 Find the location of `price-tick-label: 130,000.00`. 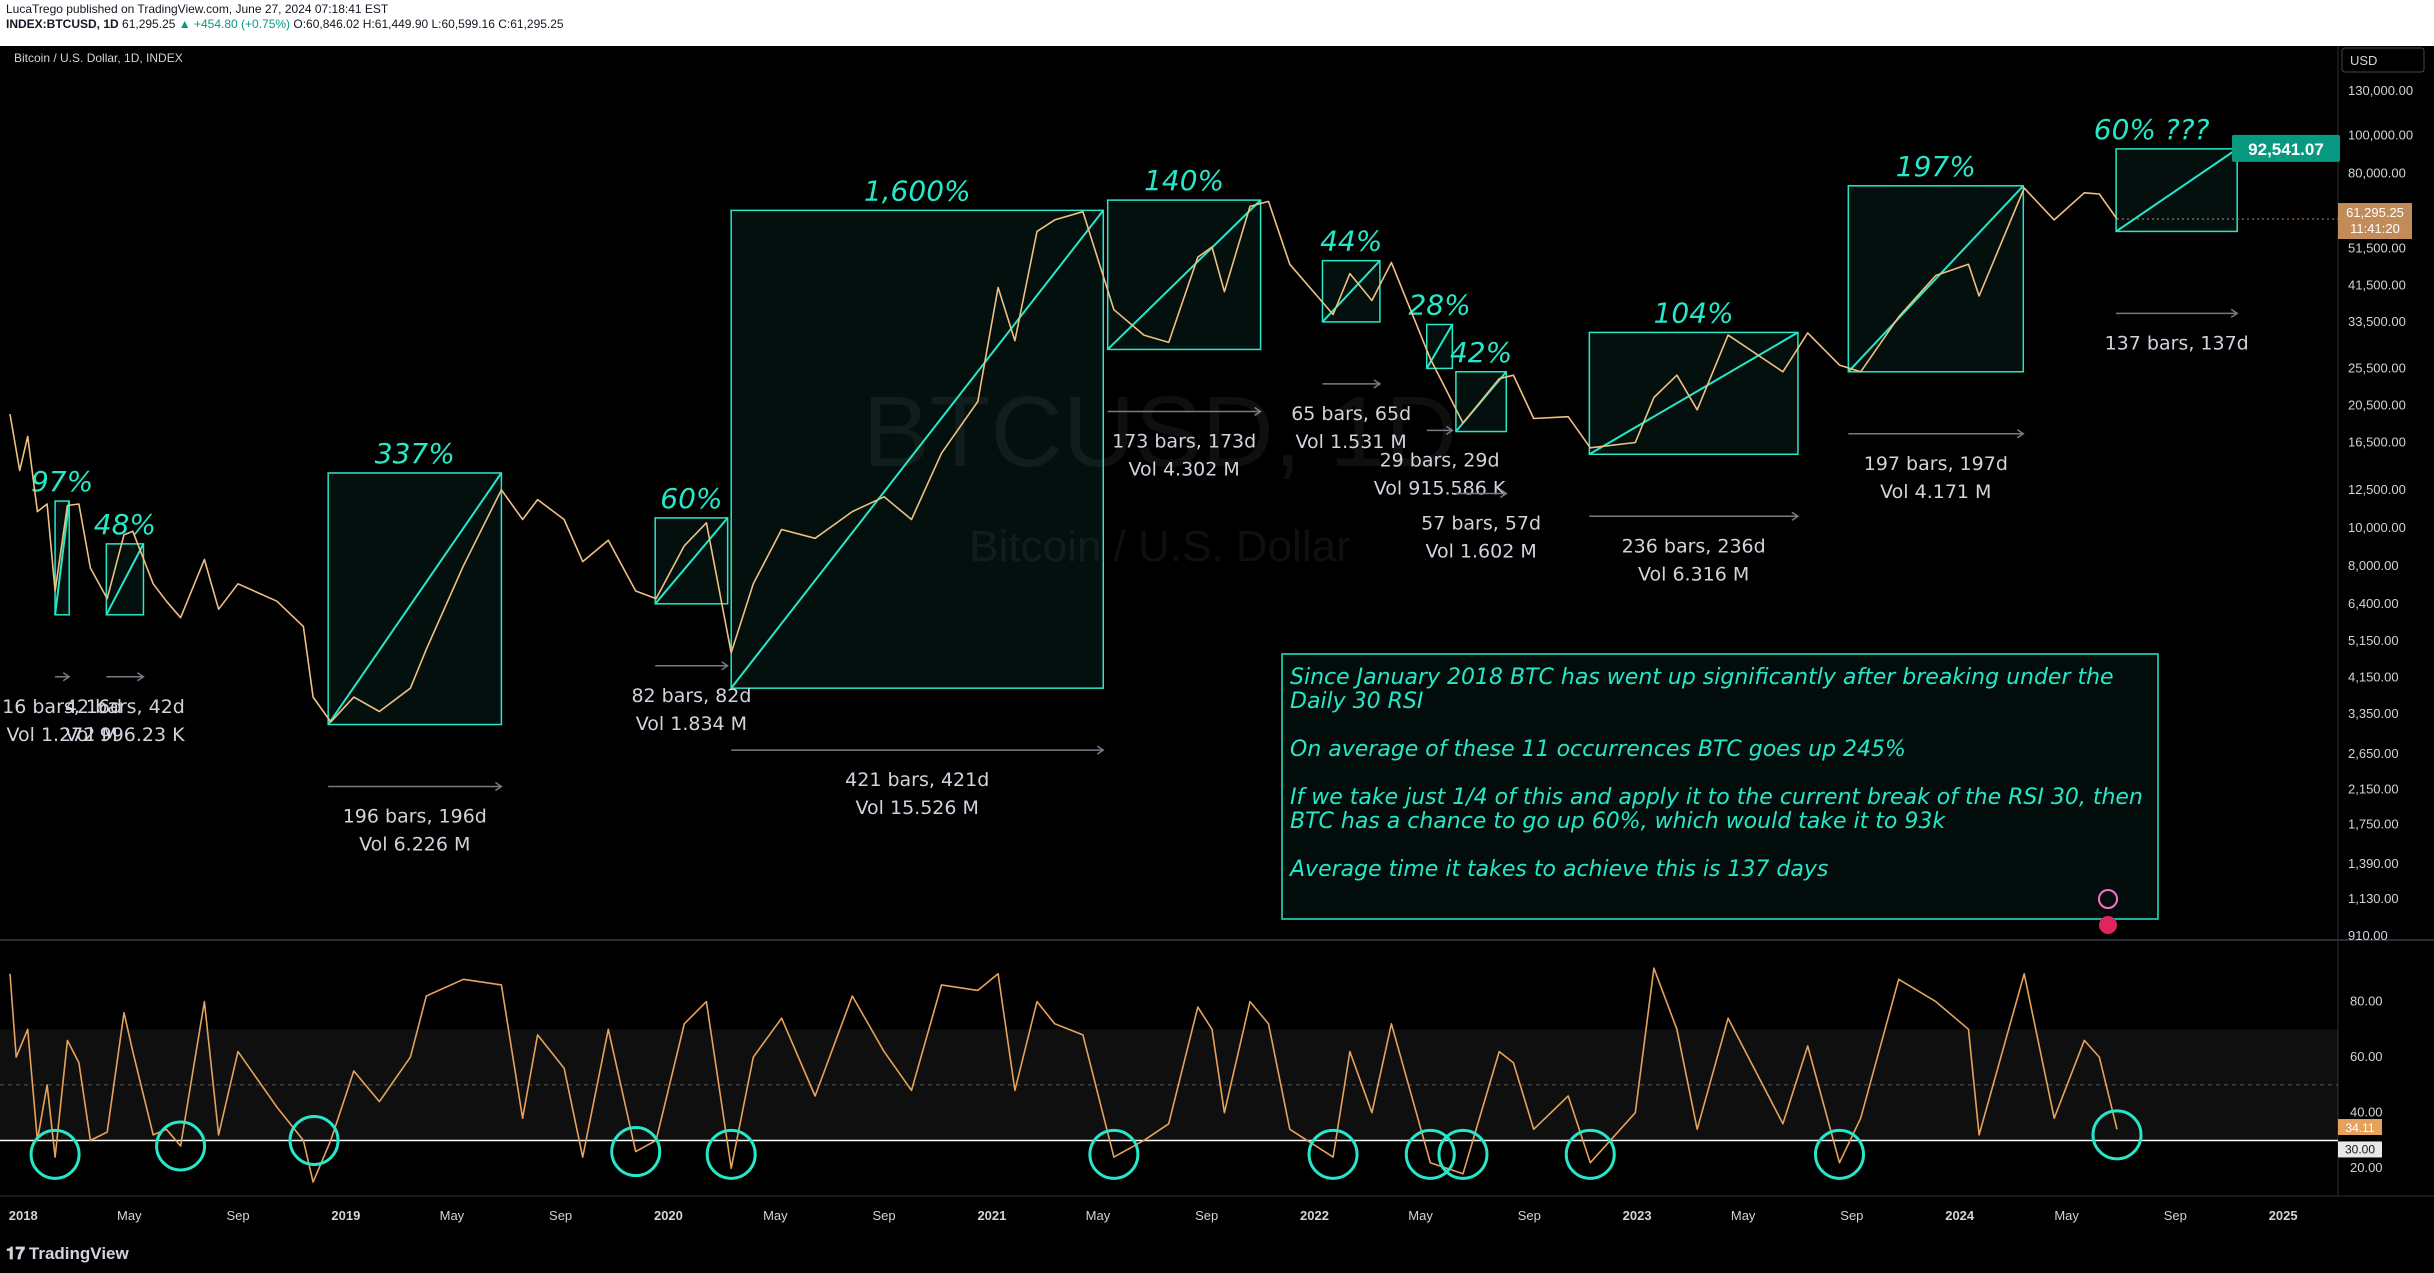

price-tick-label: 130,000.00 is located at coordinates (2380, 90).